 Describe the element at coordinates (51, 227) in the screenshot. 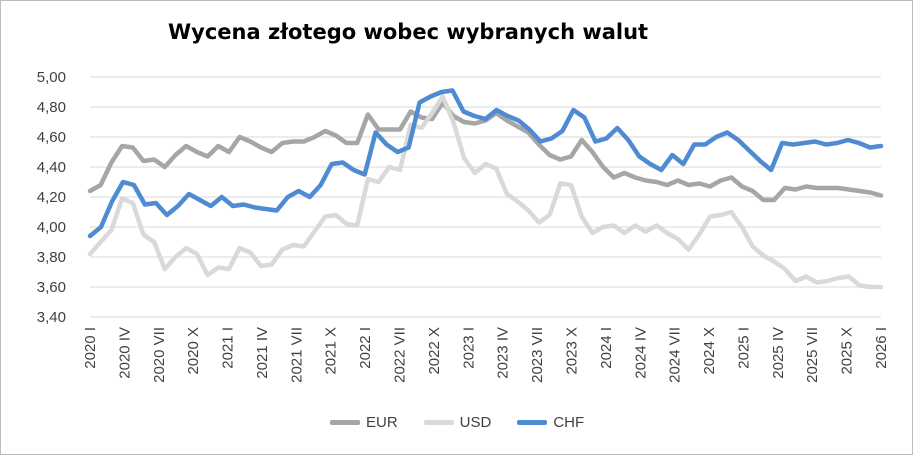

I see `y-tick-label: 4,00` at that location.